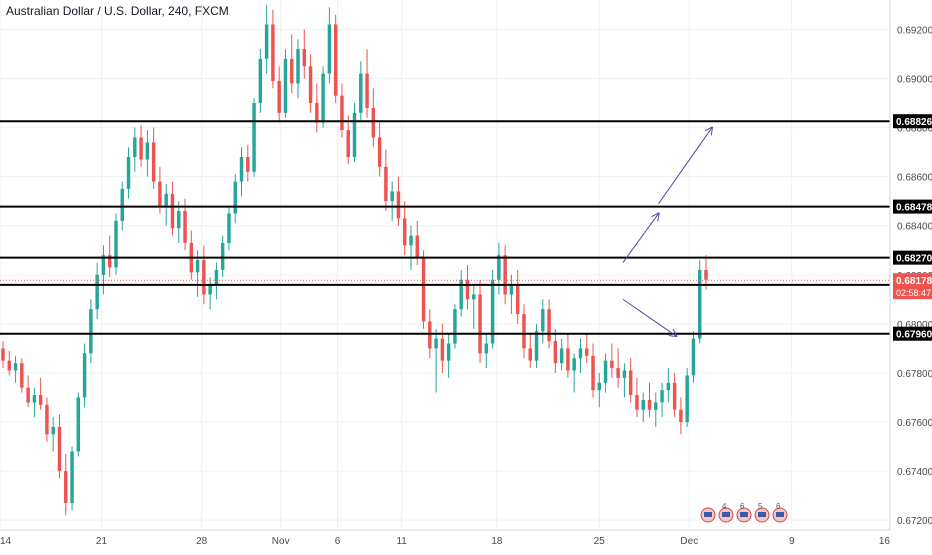 Image resolution: width=932 pixels, height=555 pixels. I want to click on trend-arrows, so click(667, 232).